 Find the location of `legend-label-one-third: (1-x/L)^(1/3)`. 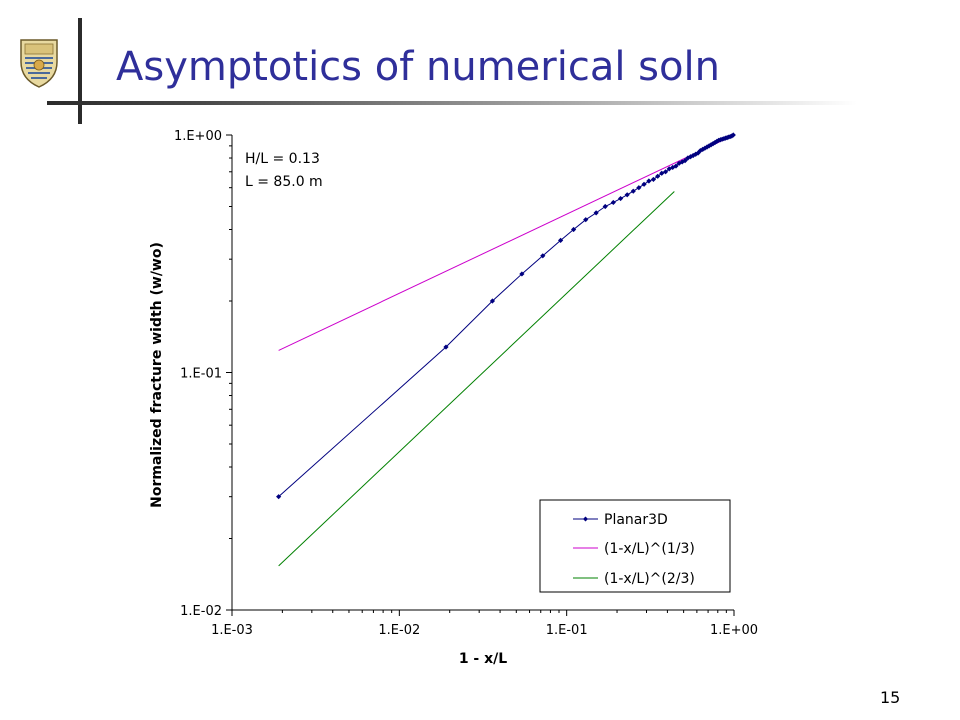

legend-label-one-third: (1-x/L)^(1/3) is located at coordinates (649, 549).